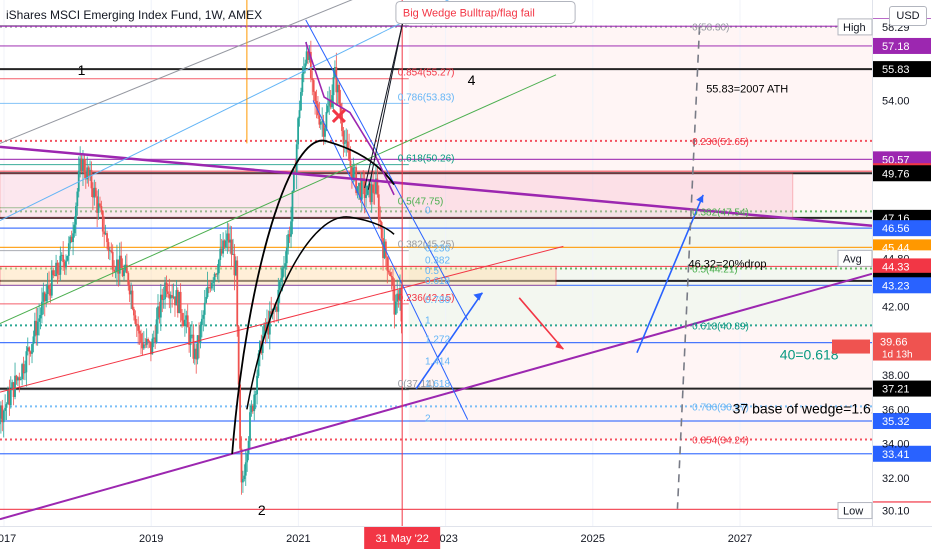 The height and width of the screenshot is (551, 932). What do you see at coordinates (82, 70) in the screenshot?
I see `annotation-text: 1` at bounding box center [82, 70].